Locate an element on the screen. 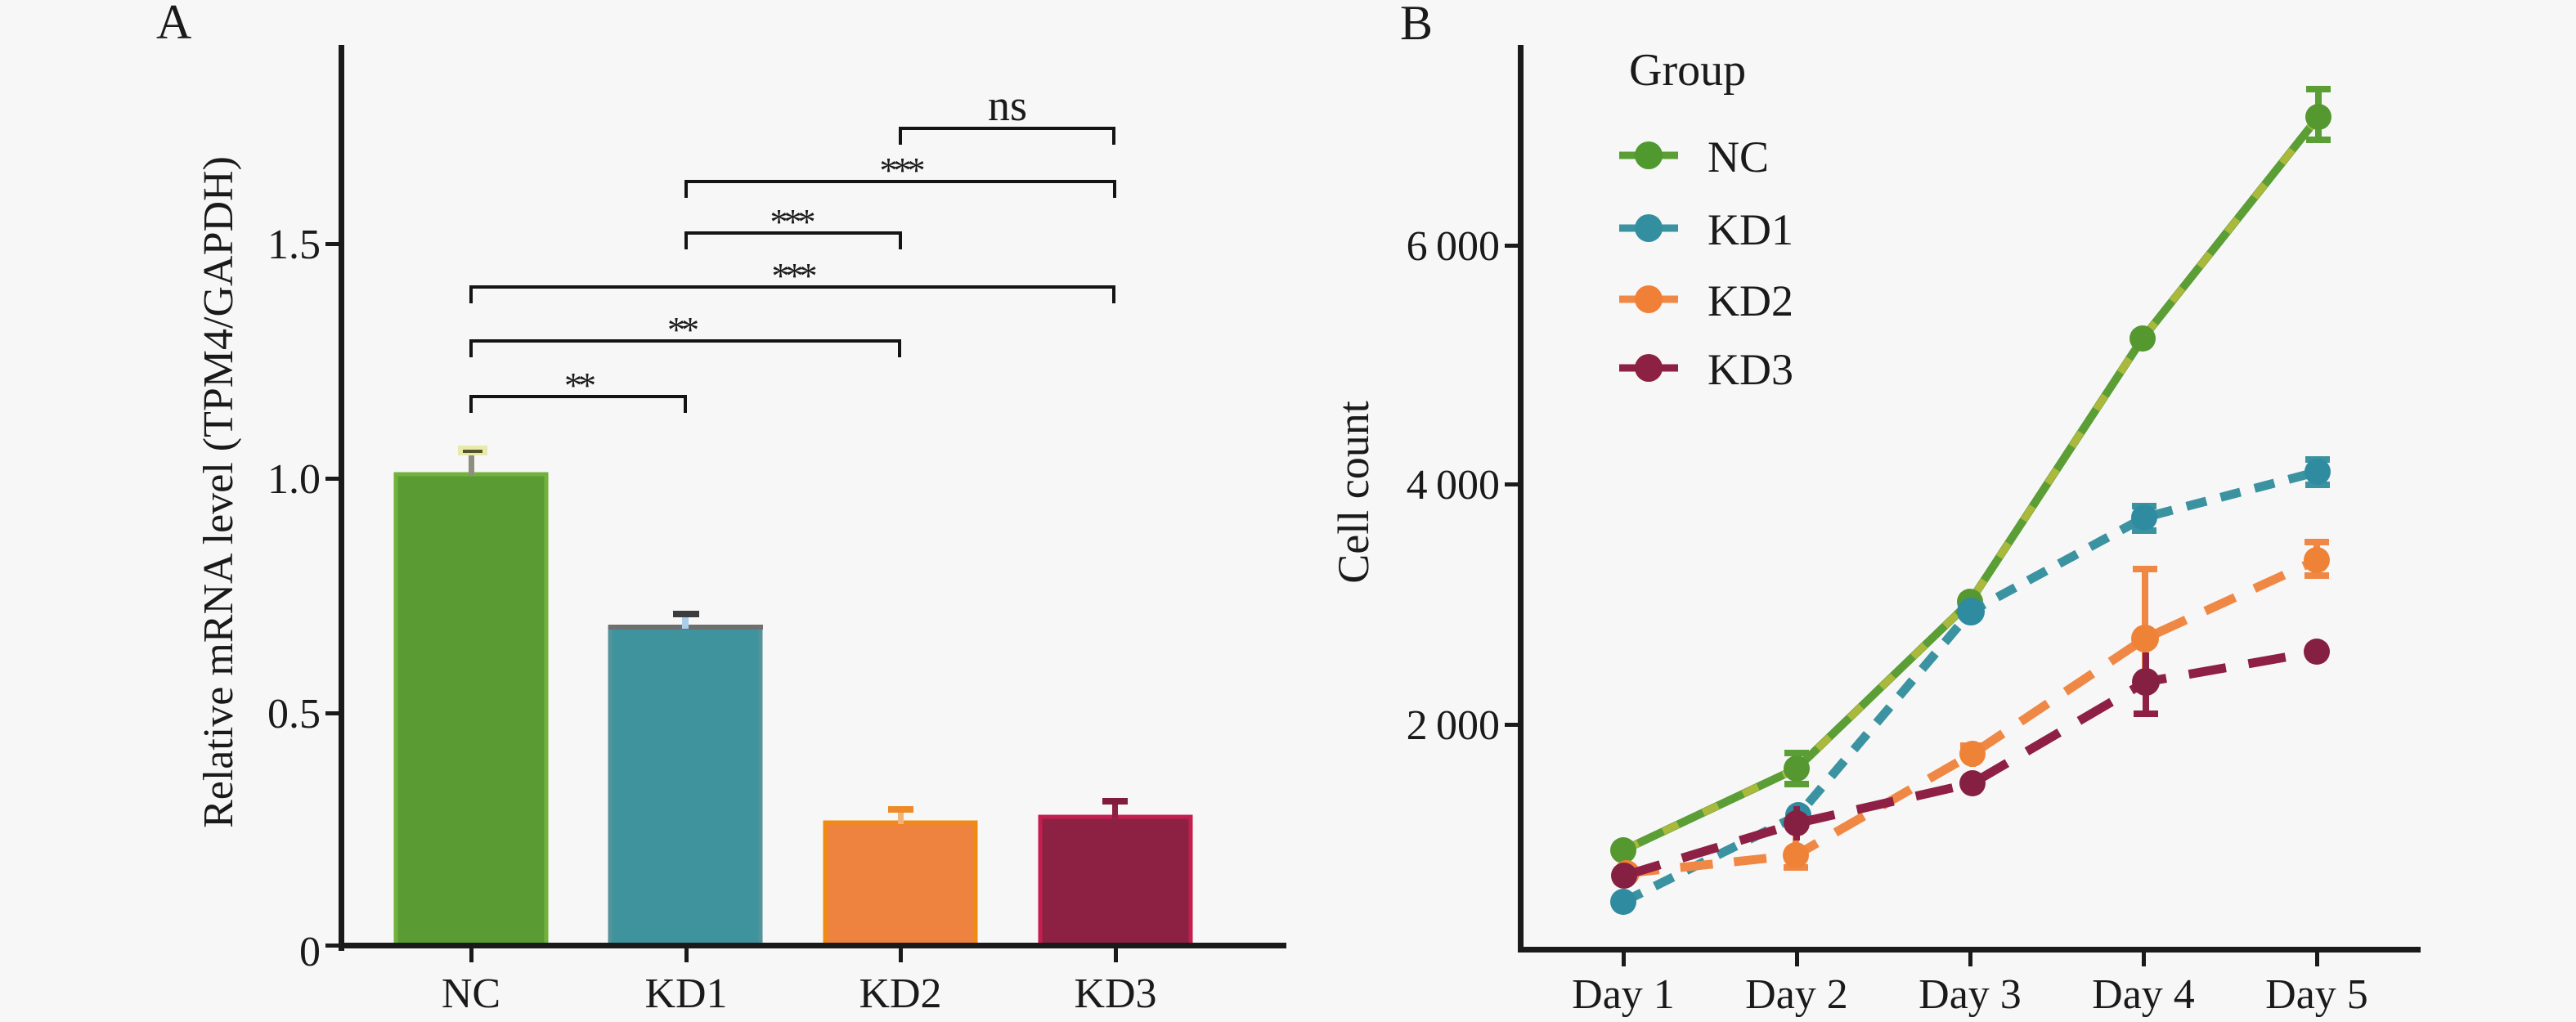  svg-text: Day 5 is located at coordinates (2316, 995).